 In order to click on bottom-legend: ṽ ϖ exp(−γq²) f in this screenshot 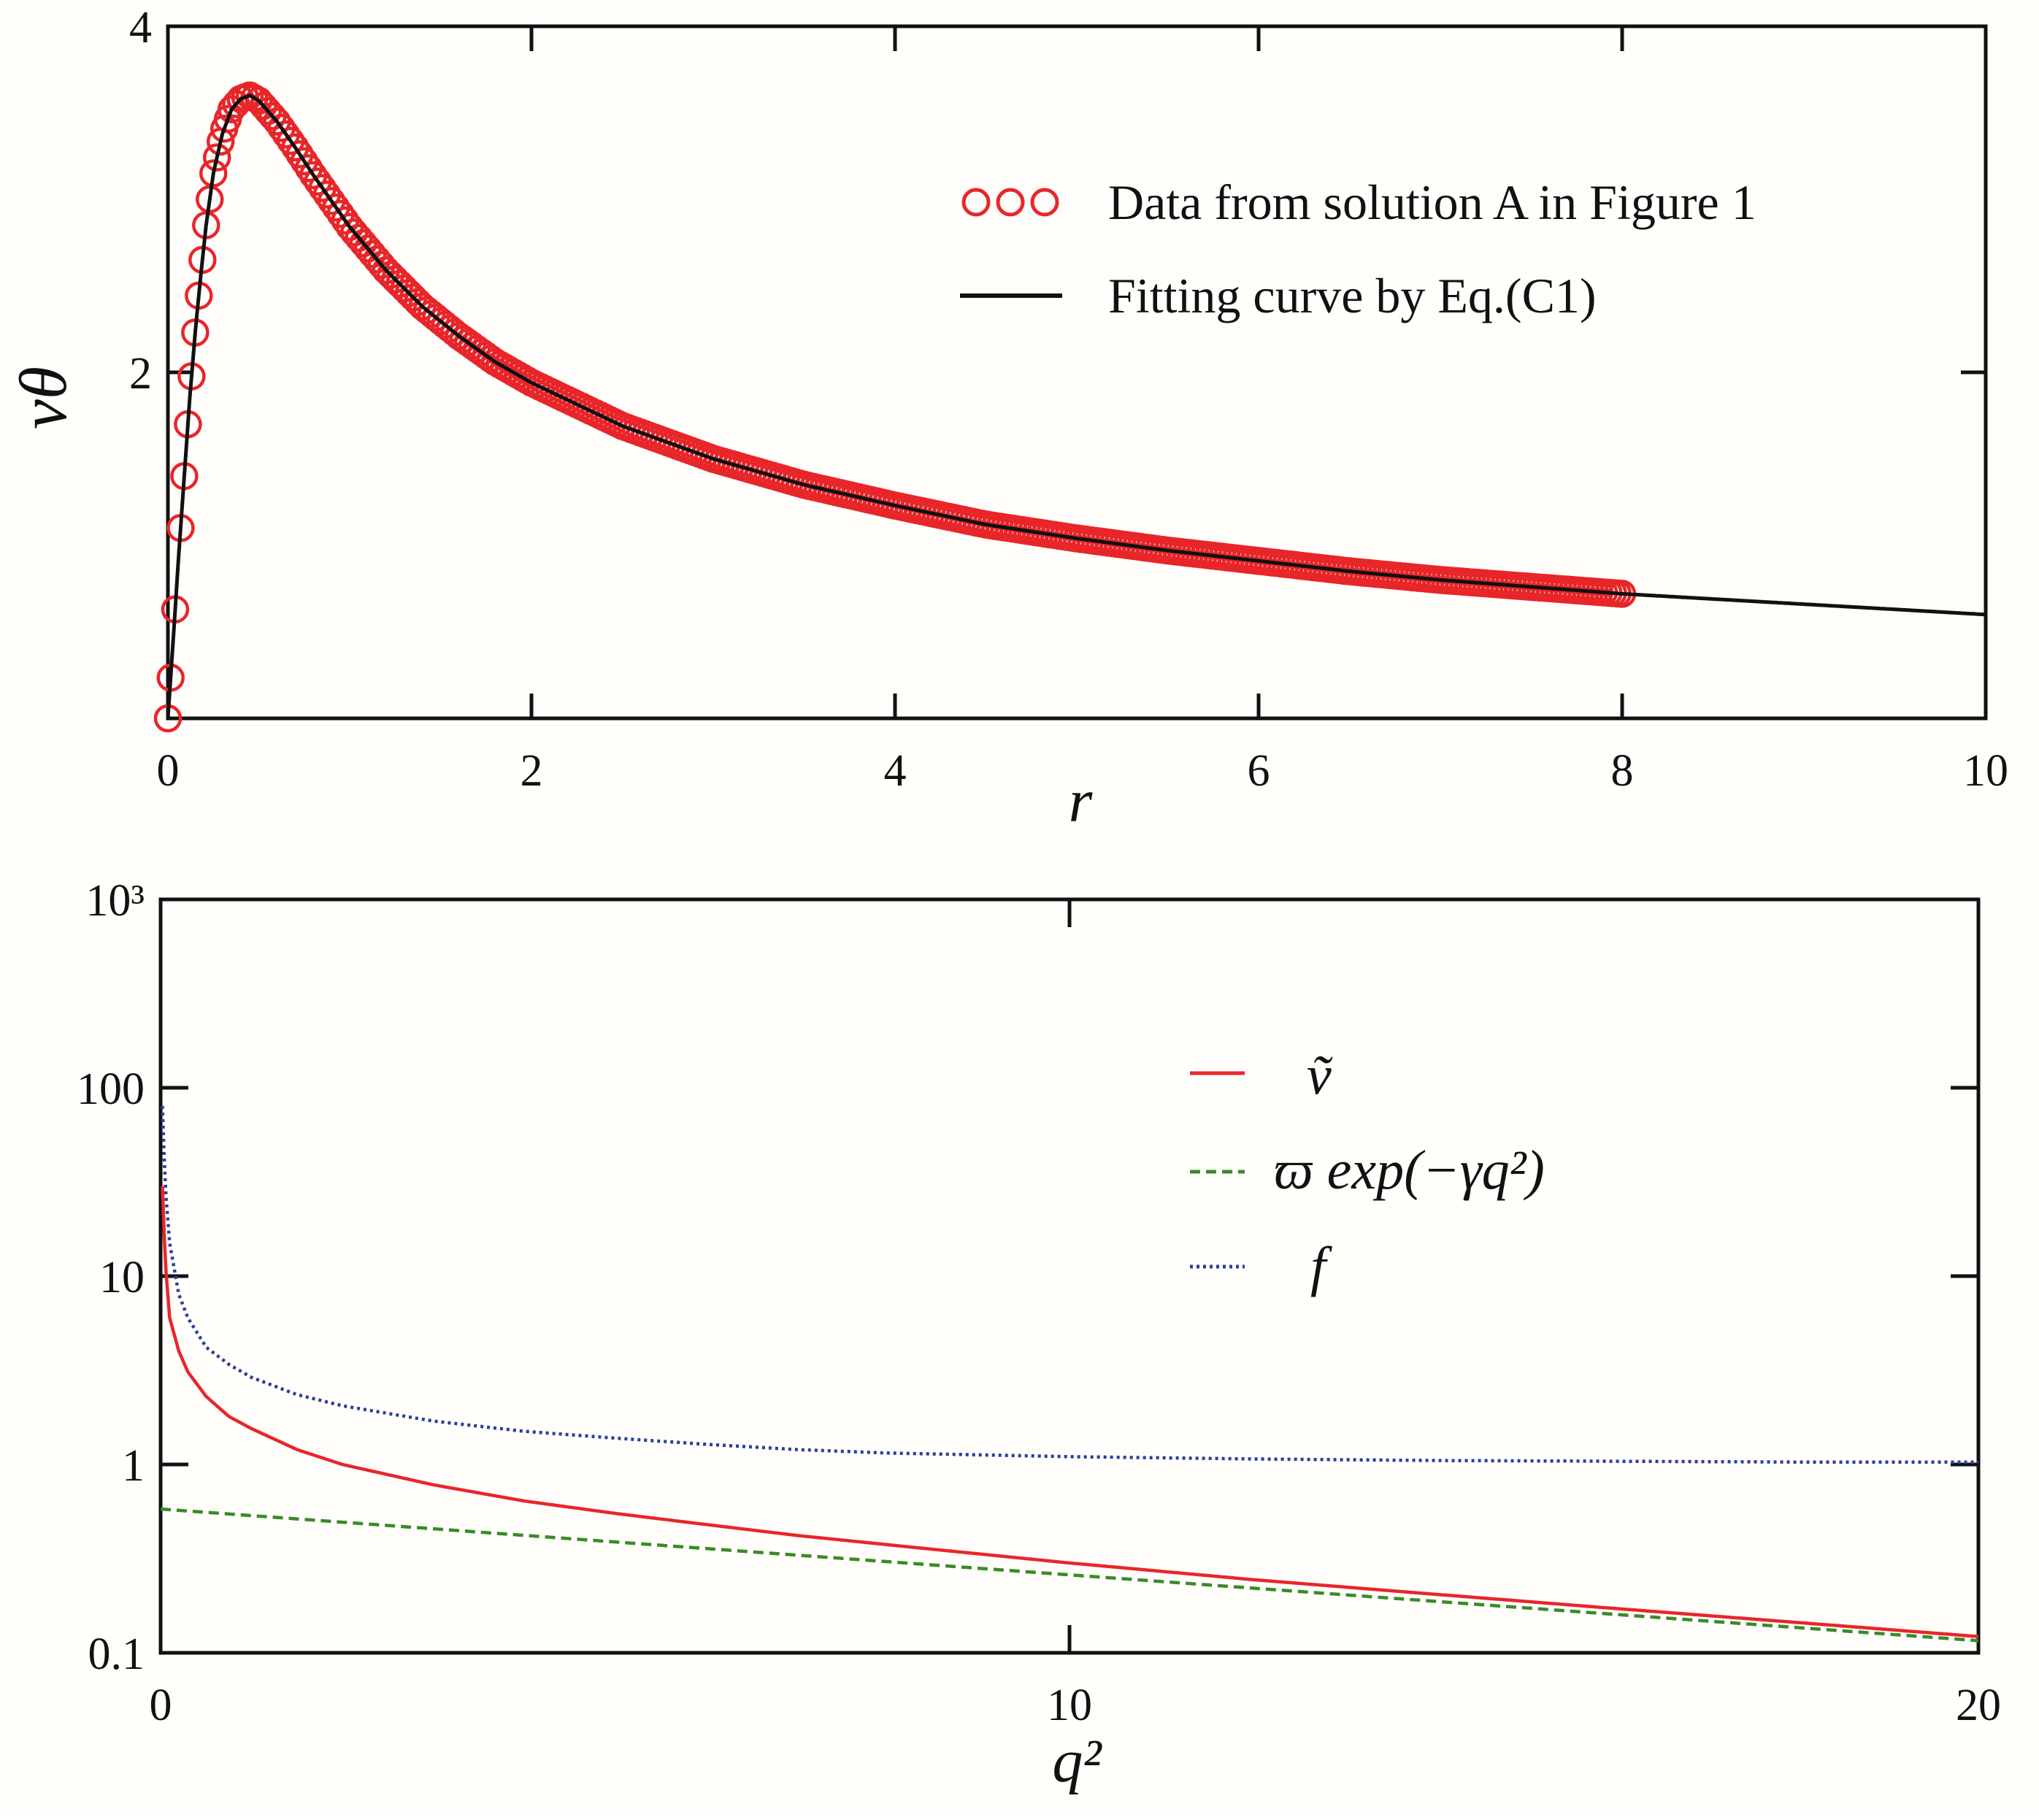, I will do `click(1367, 1171)`.